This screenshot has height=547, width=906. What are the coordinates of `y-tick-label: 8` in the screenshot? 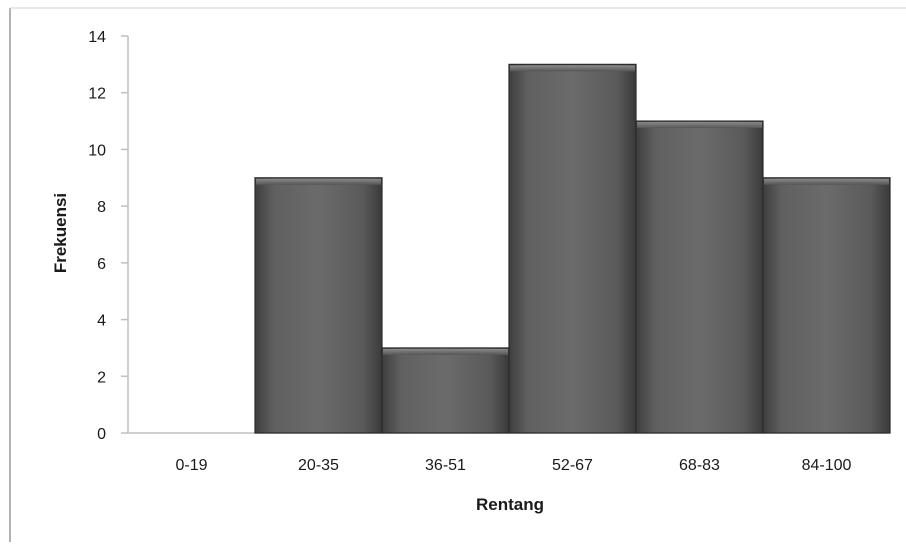 It's located at (101, 207).